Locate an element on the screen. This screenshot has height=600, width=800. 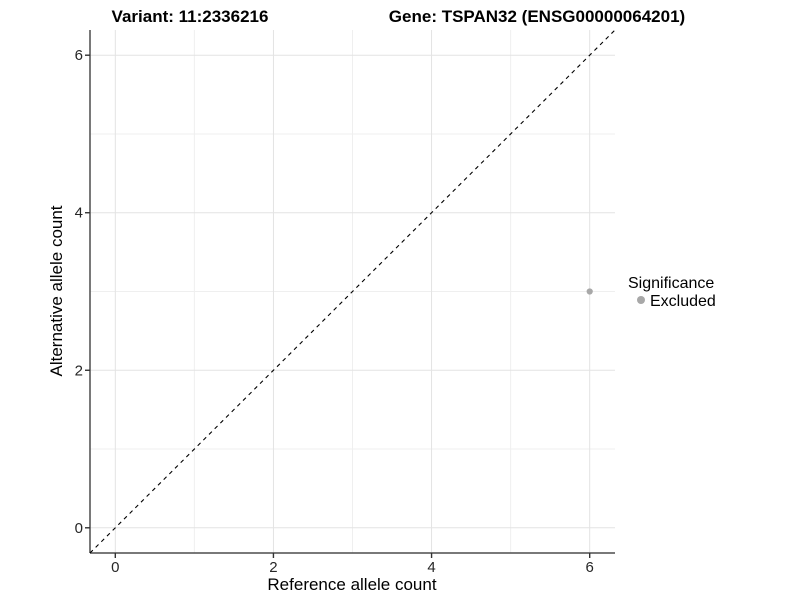
legend-title: Significance is located at coordinates (671, 283).